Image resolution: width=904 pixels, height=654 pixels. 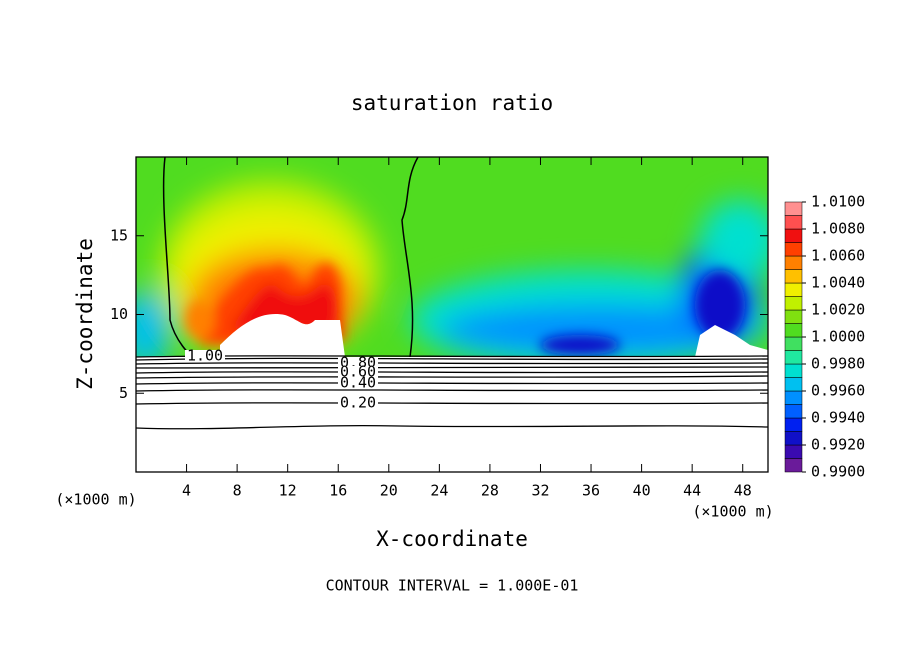 What do you see at coordinates (838, 283) in the screenshot?
I see `colorbar-label: 1.0040` at bounding box center [838, 283].